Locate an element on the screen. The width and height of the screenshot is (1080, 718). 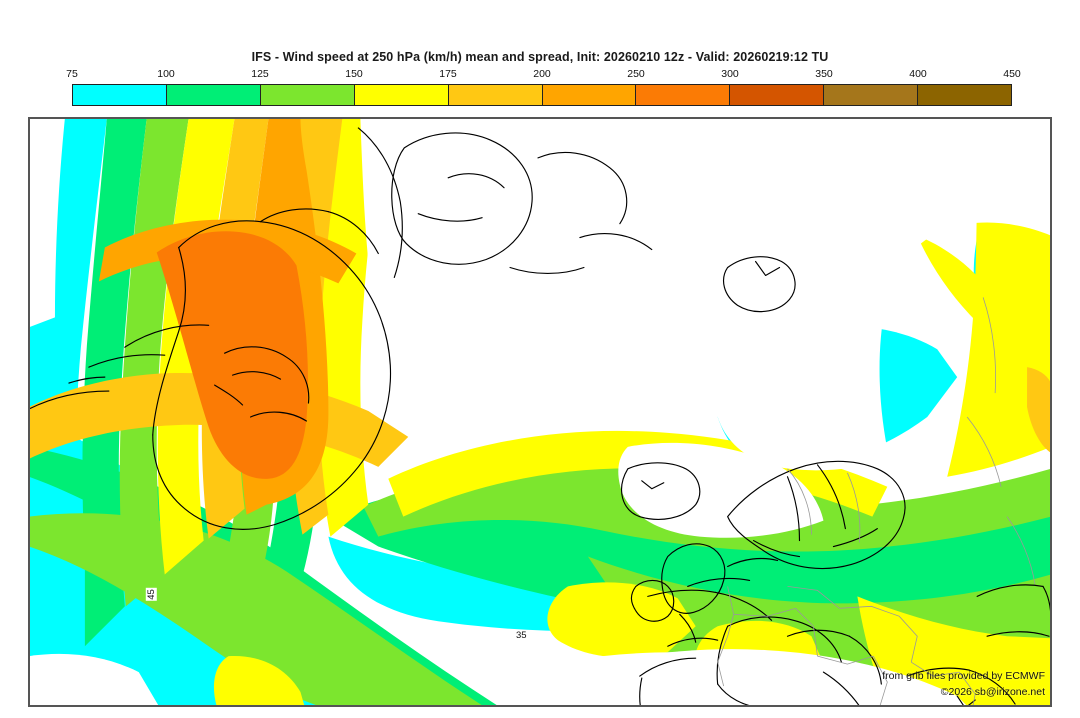
copyright-notice: ©2026 sb@irizone.net is located at coordinates (992, 692).